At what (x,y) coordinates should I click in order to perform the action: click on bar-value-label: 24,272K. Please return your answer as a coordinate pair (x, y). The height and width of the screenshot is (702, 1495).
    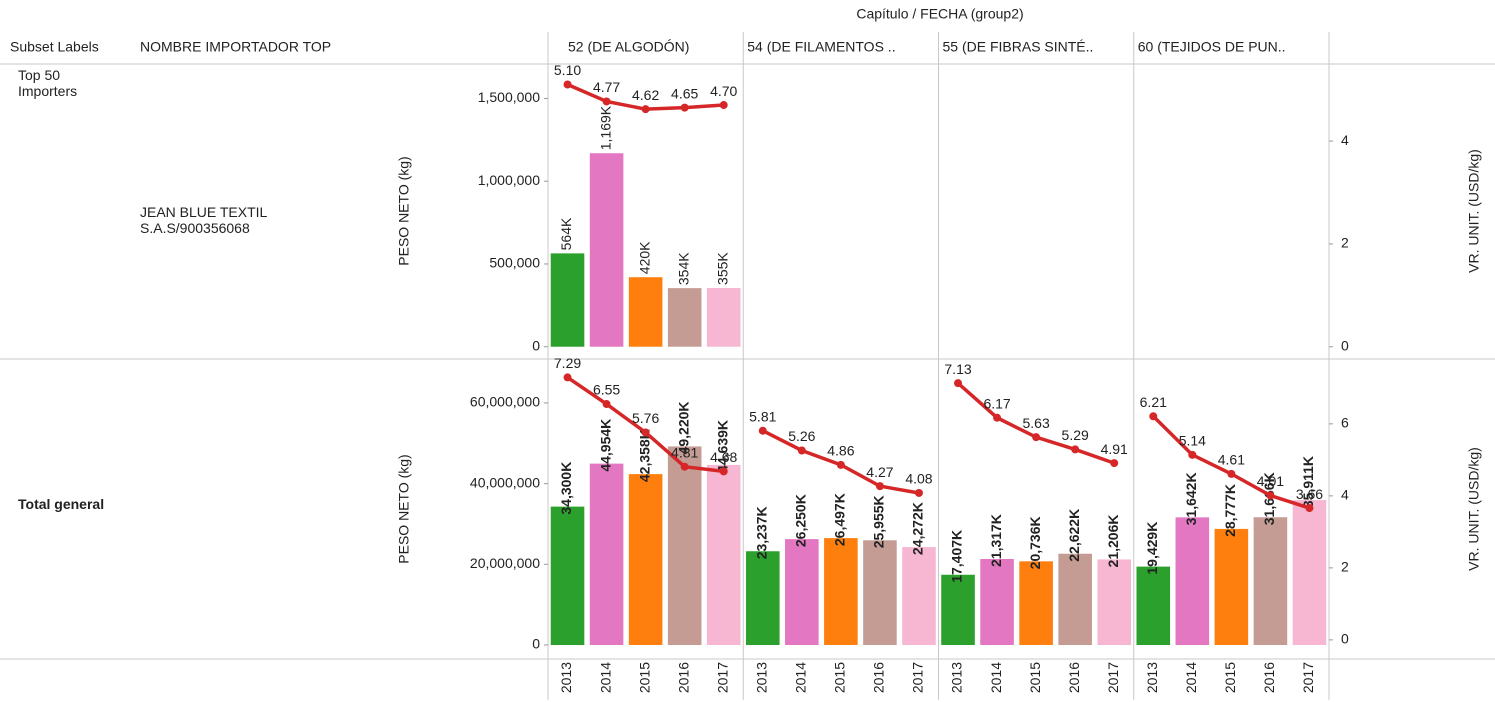
    Looking at the image, I should click on (918, 528).